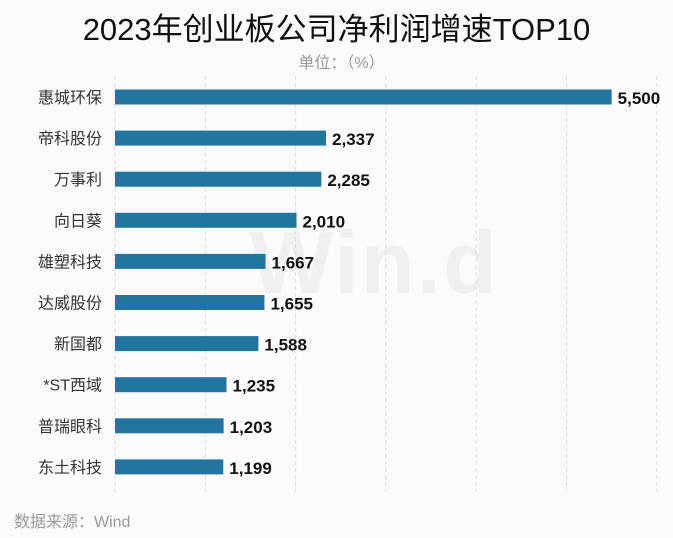 The height and width of the screenshot is (538, 673). I want to click on value-label: 1,655, so click(291, 304).